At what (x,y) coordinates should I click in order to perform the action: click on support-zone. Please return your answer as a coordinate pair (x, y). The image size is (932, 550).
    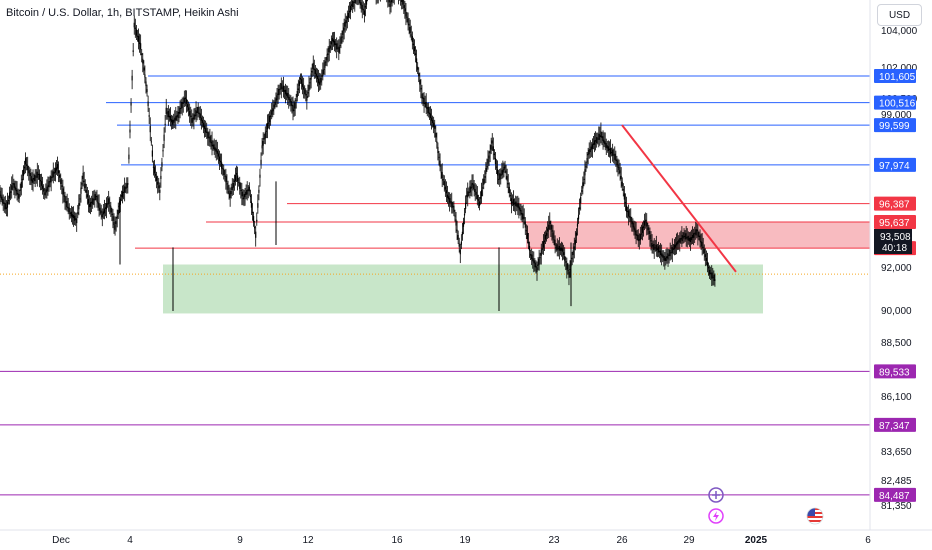
    Looking at the image, I should click on (463, 289).